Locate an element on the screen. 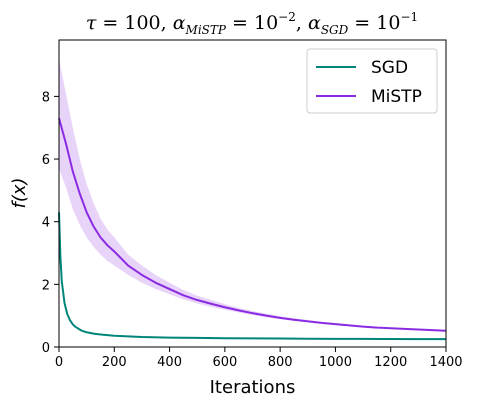  title-alpha-sgd-exponent: −1 is located at coordinates (409, 17).